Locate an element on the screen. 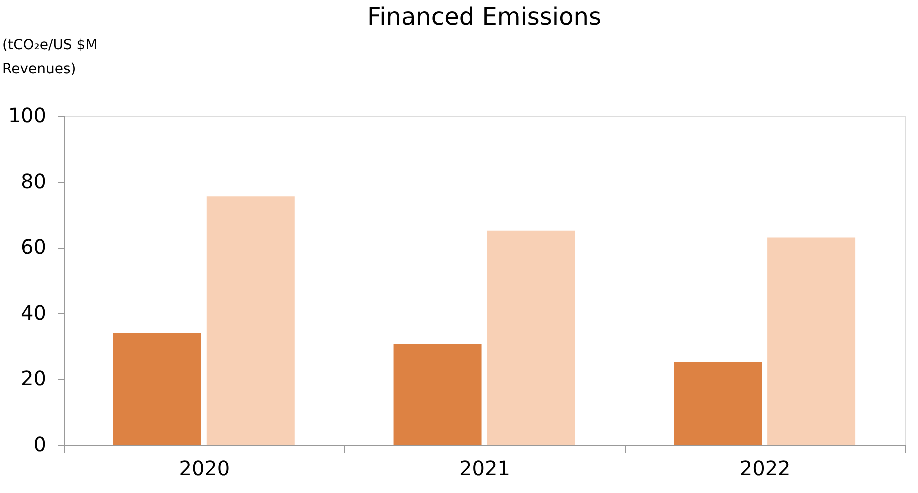  y-axis-title: (tCO₂e/US $M Revenues) is located at coordinates (50, 58).